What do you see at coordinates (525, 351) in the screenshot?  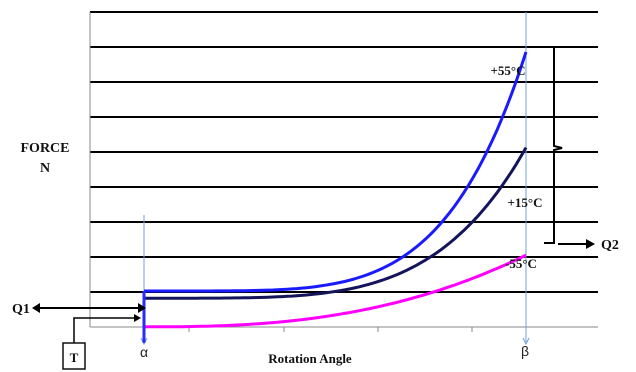 I see `beta-marker-label: β` at bounding box center [525, 351].